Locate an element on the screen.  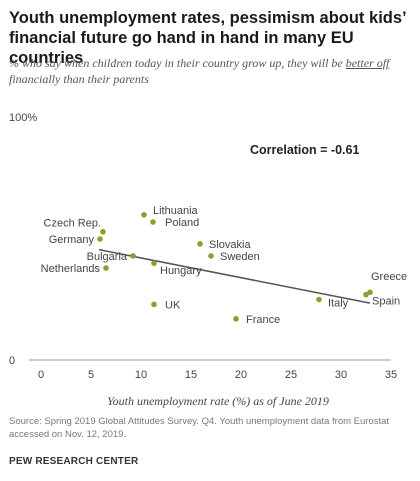
label-france: France is located at coordinates (263, 320).